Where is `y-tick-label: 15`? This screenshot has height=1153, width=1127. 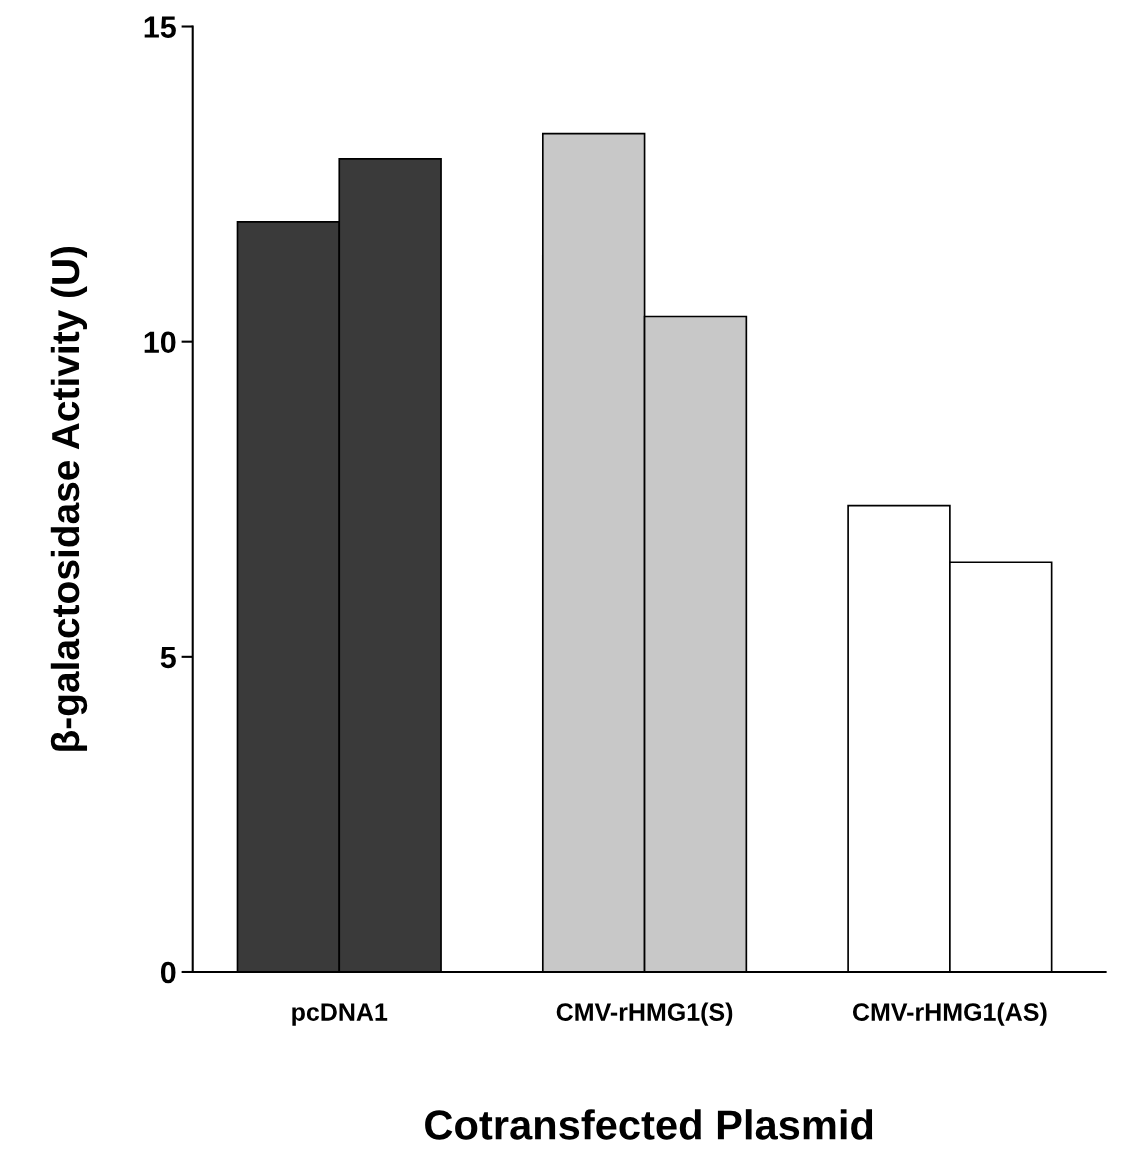 y-tick-label: 15 is located at coordinates (160, 27).